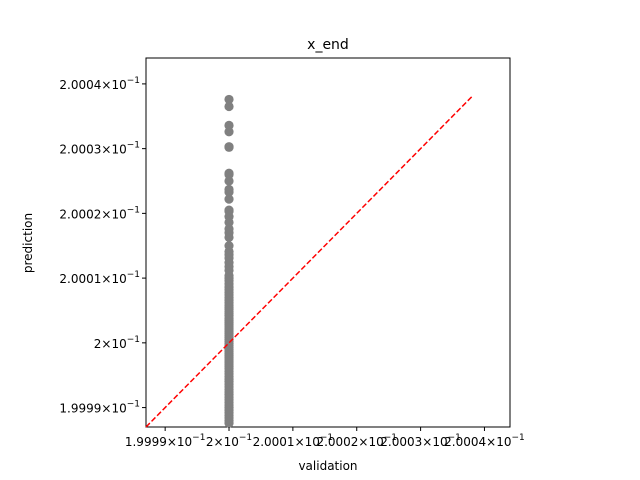 This screenshot has height=480, width=640. Describe the element at coordinates (99, 84) in the screenshot. I see `y-tick-label: 2.0004×10⁻¹` at that location.